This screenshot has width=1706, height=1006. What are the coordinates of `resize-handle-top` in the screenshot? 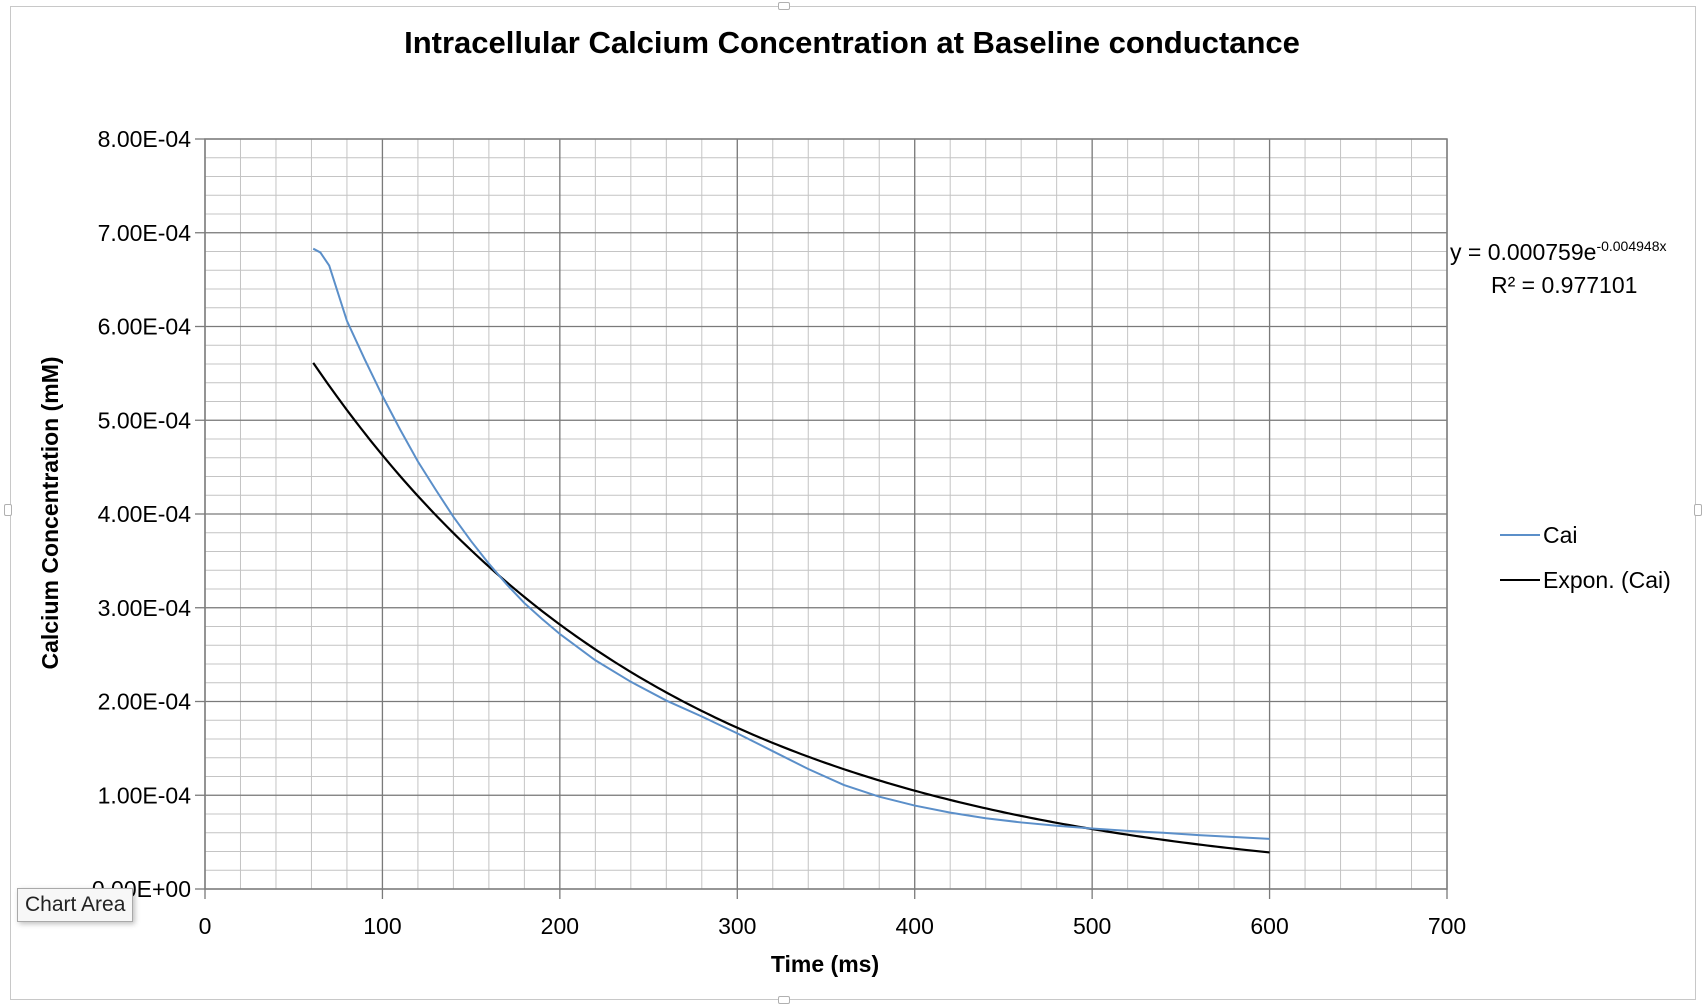 It's located at (784, 6).